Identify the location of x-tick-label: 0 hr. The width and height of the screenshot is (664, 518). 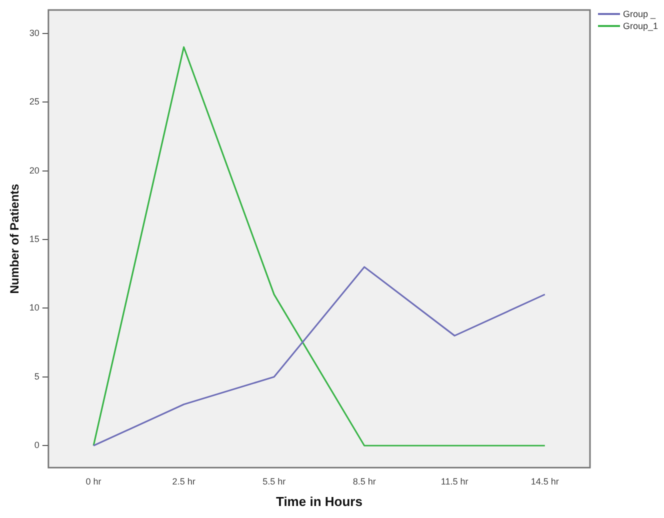
(94, 481).